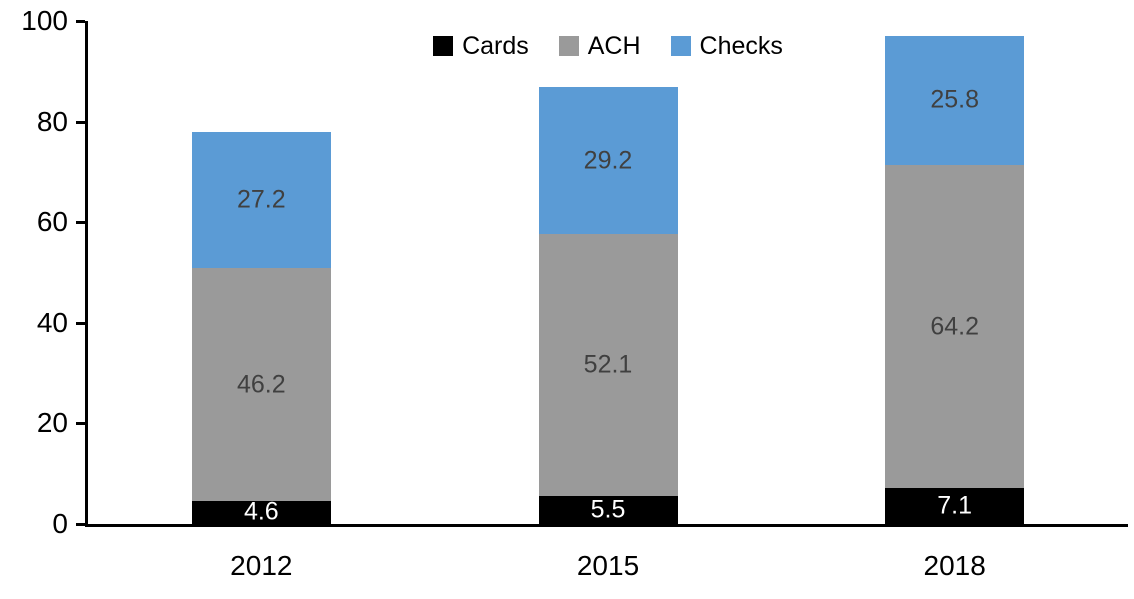  I want to click on bar-value-label-checks: 29.2, so click(608, 160).